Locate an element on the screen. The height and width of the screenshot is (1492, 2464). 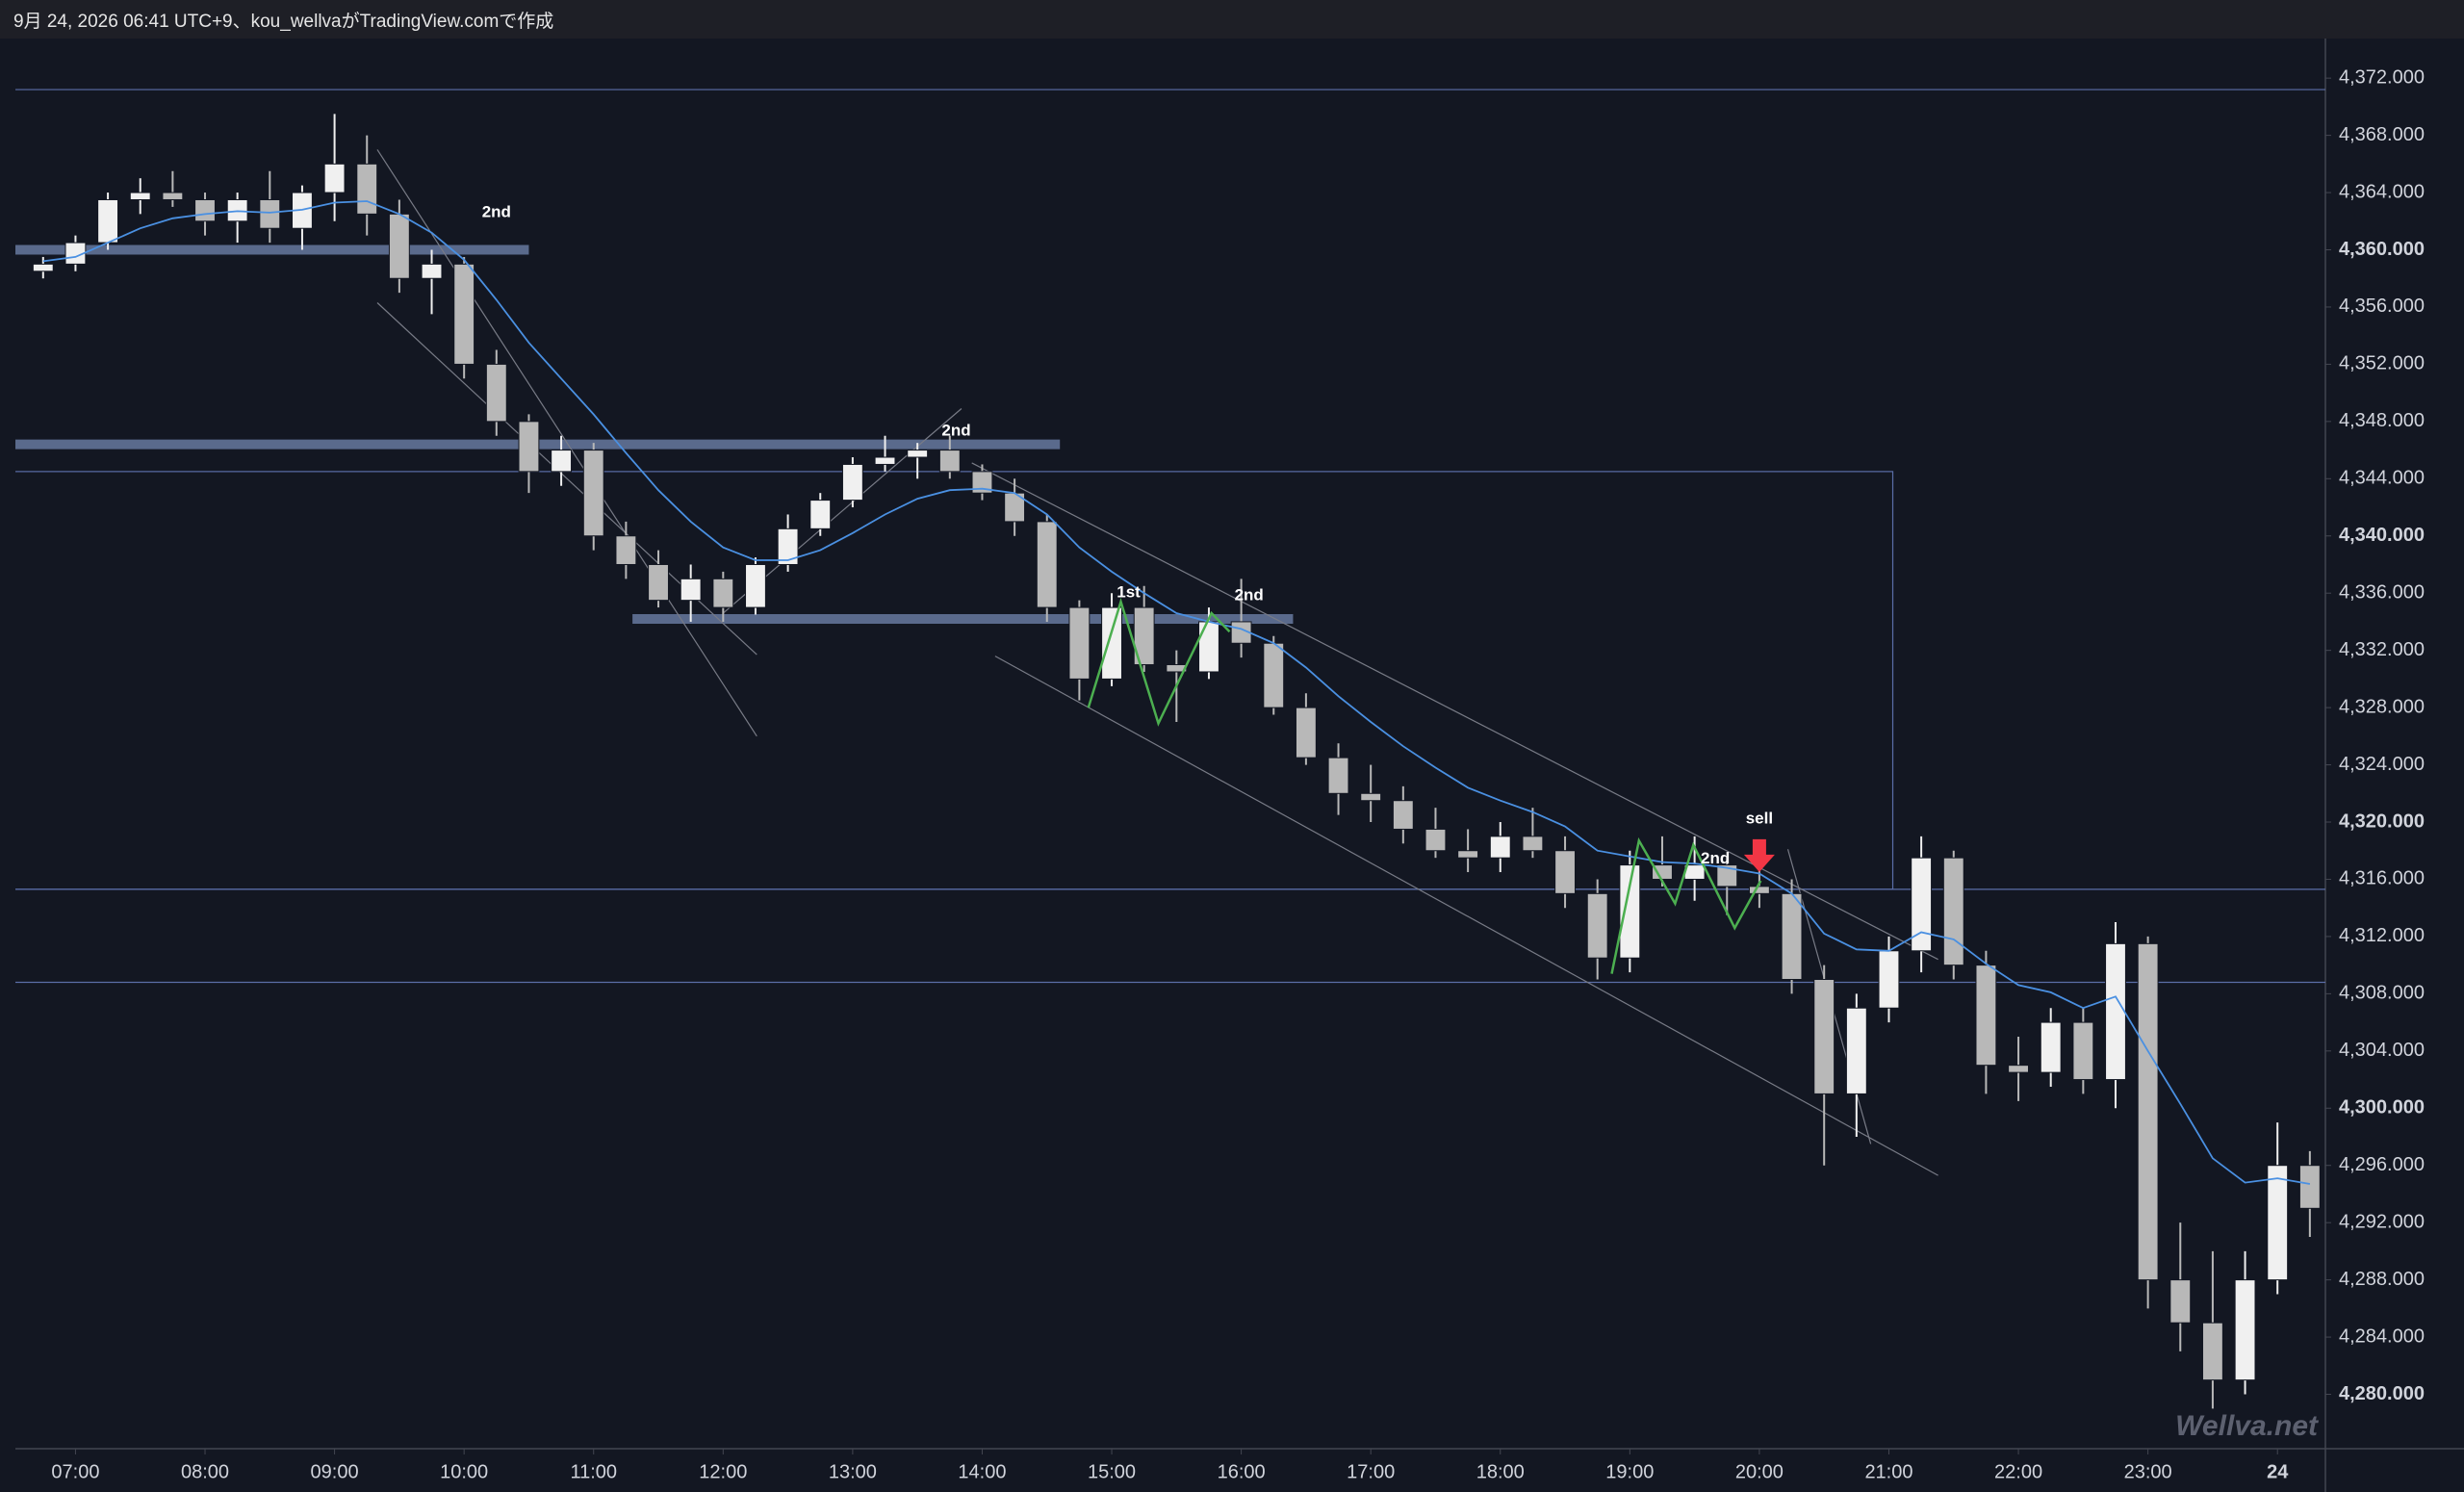
x-tick-label: 10:00 is located at coordinates (464, 1471).